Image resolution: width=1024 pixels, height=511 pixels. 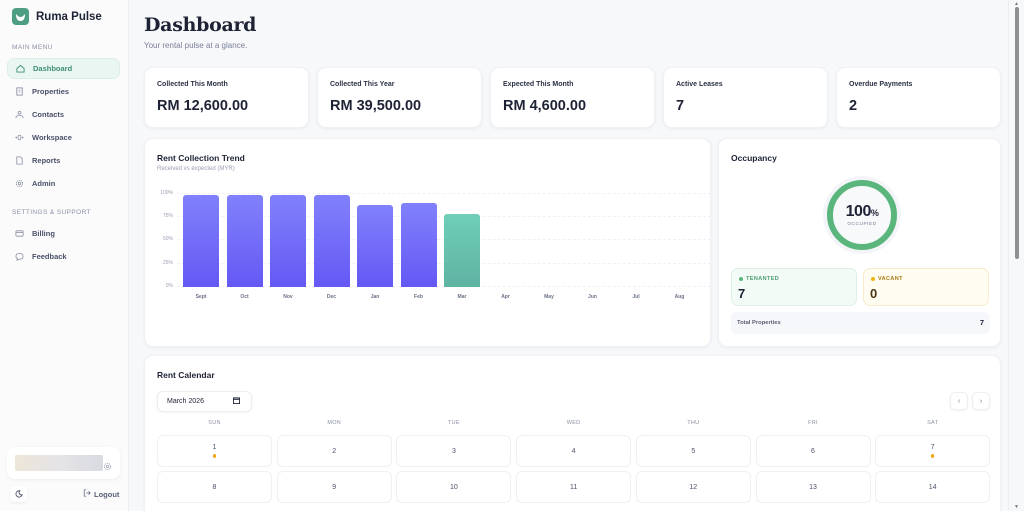 I want to click on sidebar-item-billing: Billing, so click(x=63, y=233).